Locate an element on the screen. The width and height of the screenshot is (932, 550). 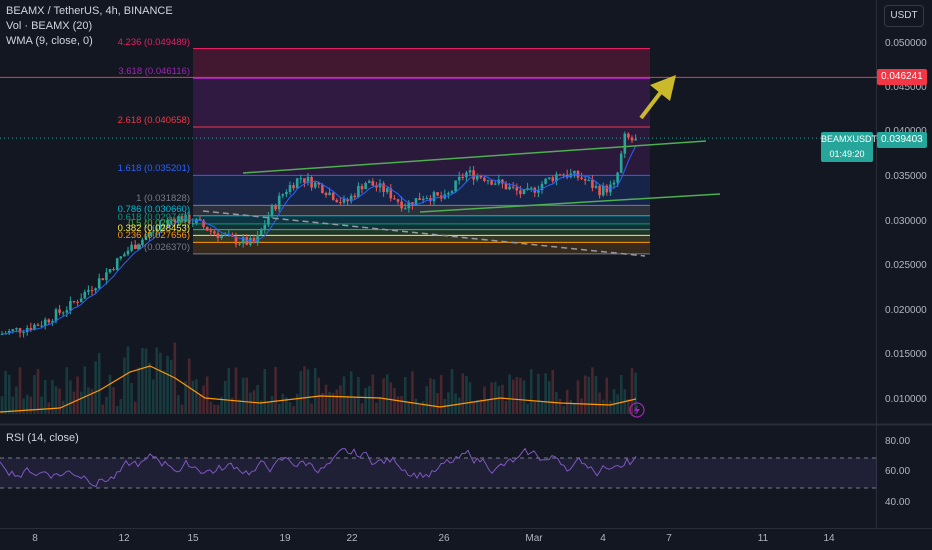
wma-indicator-label: WMA (9, close, 0) is located at coordinates (49, 41).